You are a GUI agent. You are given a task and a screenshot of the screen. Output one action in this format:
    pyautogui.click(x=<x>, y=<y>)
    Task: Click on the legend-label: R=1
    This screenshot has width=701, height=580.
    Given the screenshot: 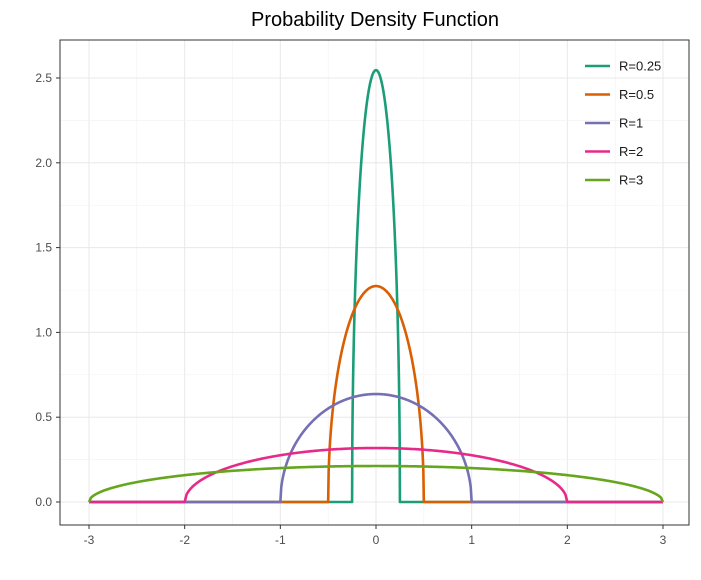 What is the action you would take?
    pyautogui.click(x=631, y=123)
    